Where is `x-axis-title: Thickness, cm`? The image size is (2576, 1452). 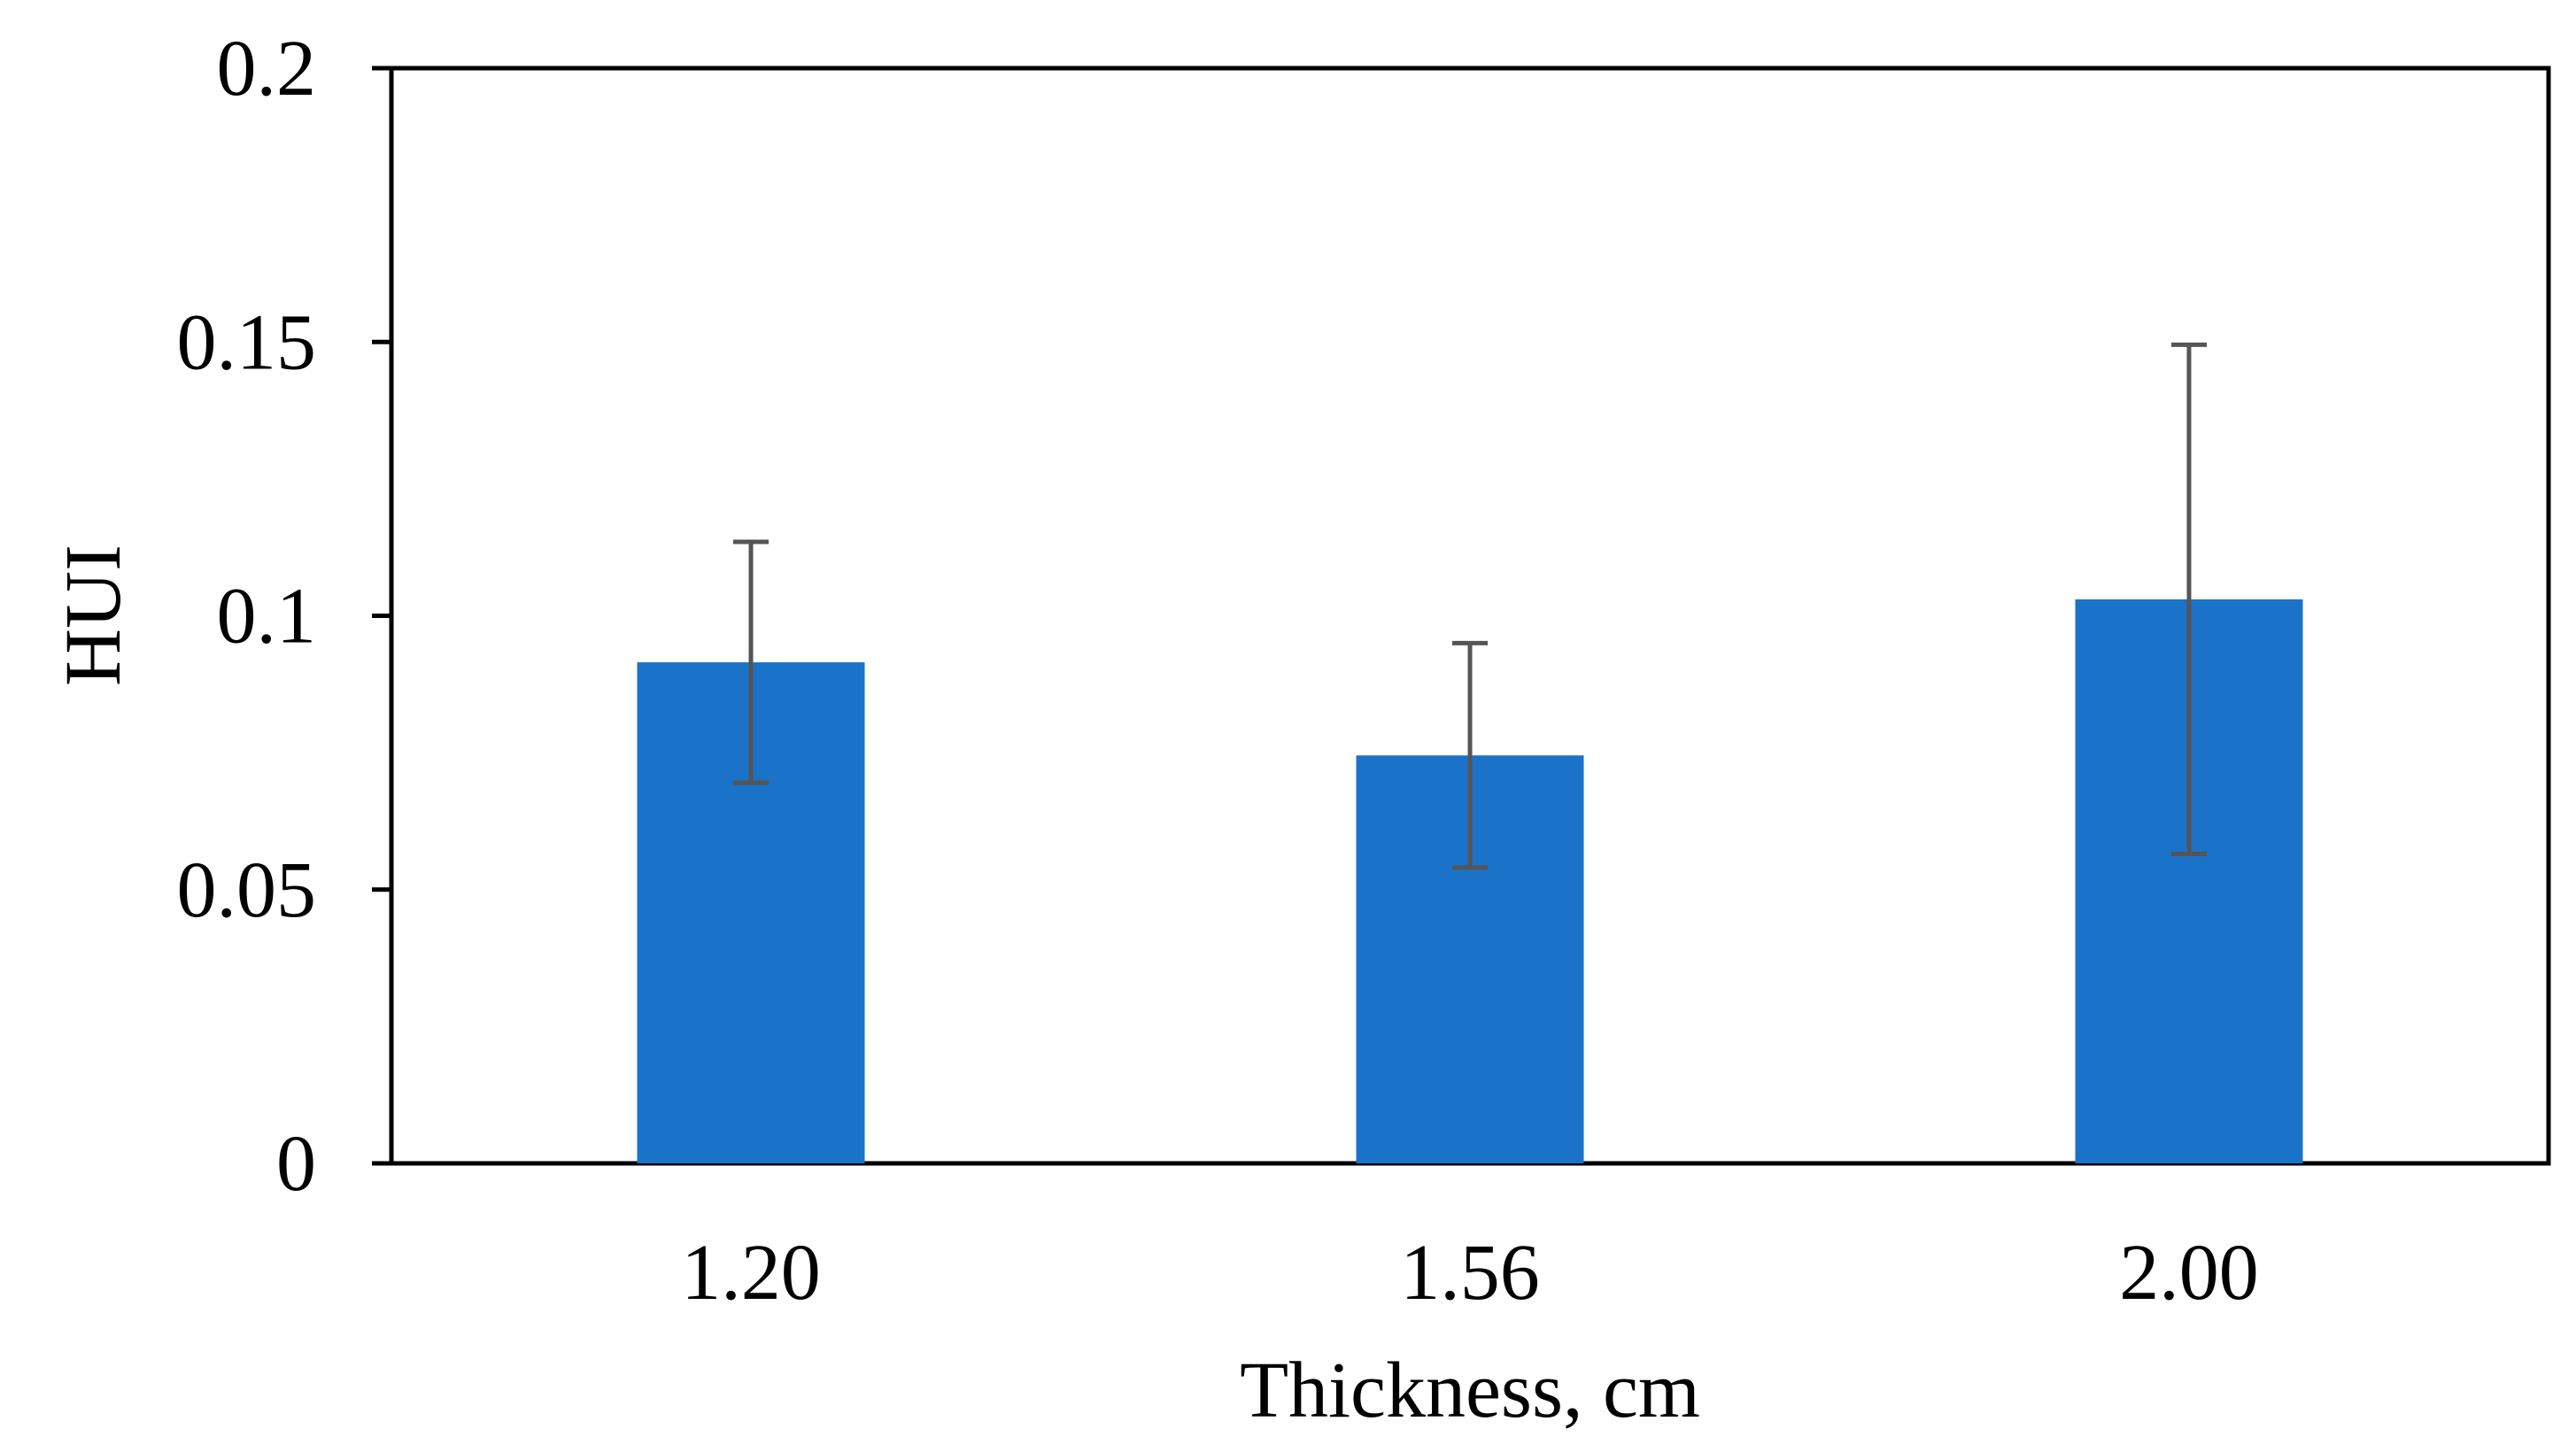 x-axis-title: Thickness, cm is located at coordinates (1470, 1390).